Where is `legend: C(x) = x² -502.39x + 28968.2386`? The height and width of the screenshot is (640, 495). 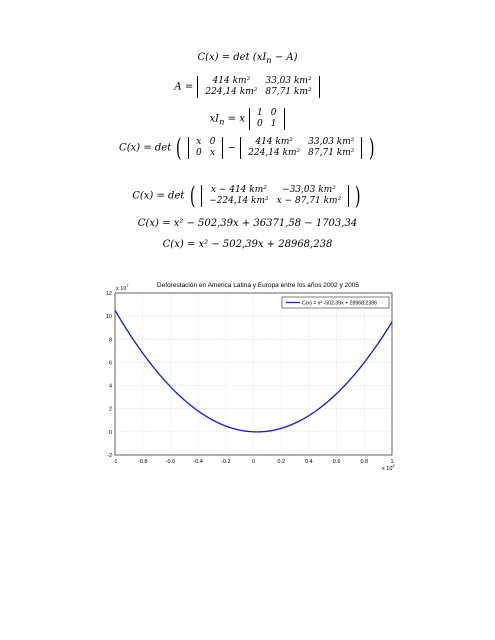
legend: C(x) = x² -502.39x + 28968.2386 is located at coordinates (335, 302).